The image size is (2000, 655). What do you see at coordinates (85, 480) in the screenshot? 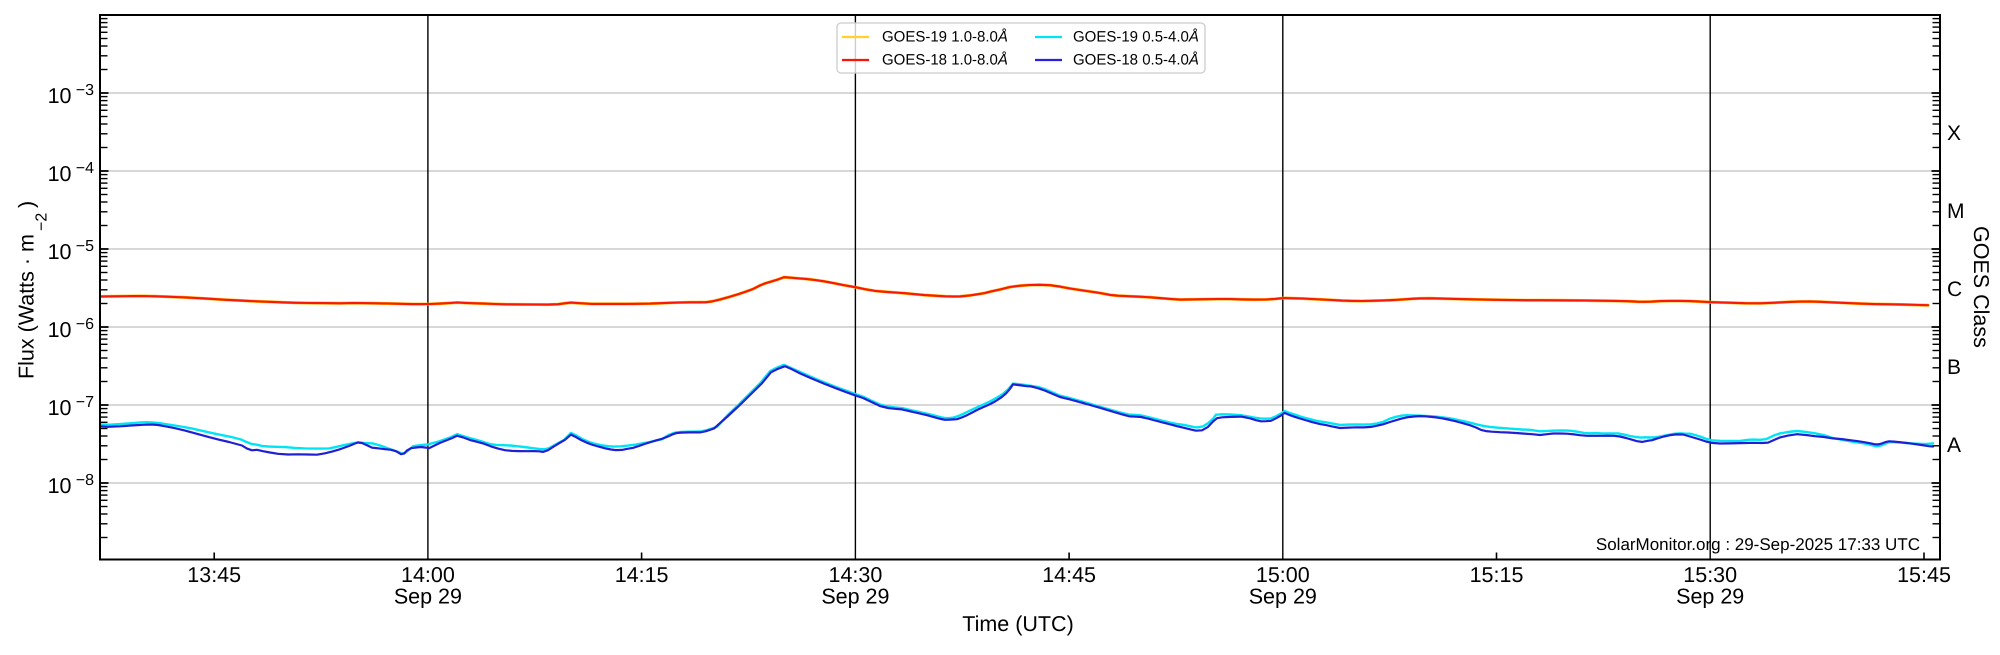
I see `svg-text: −8` at bounding box center [85, 480].